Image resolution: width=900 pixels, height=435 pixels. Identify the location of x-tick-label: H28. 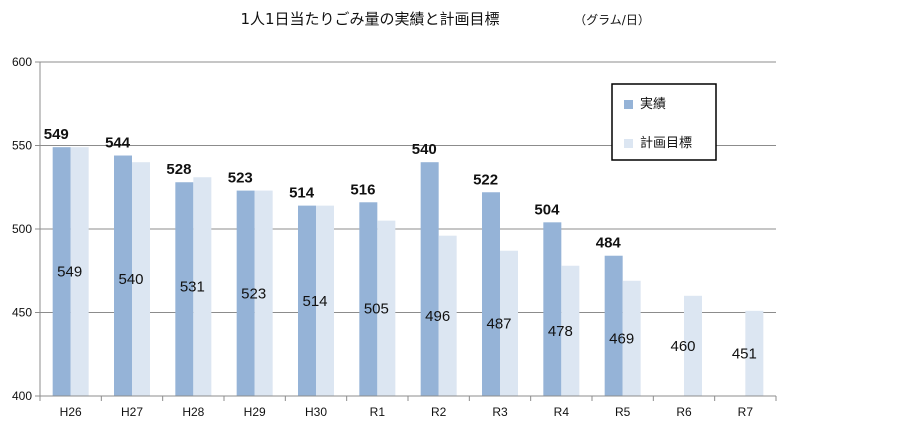
(193, 412).